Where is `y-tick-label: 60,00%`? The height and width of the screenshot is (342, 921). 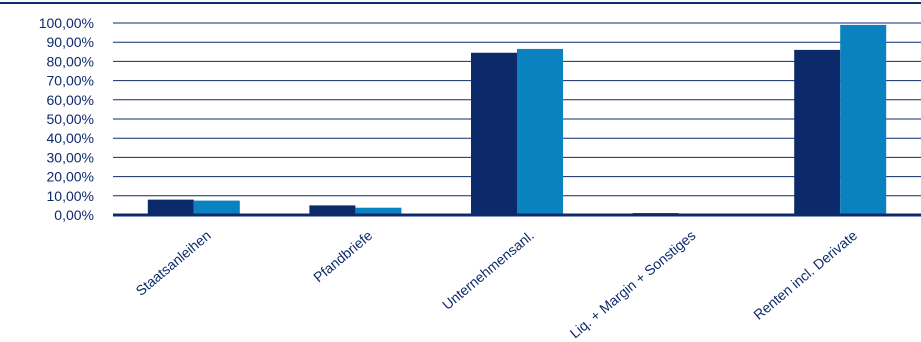 y-tick-label: 60,00% is located at coordinates (70, 100).